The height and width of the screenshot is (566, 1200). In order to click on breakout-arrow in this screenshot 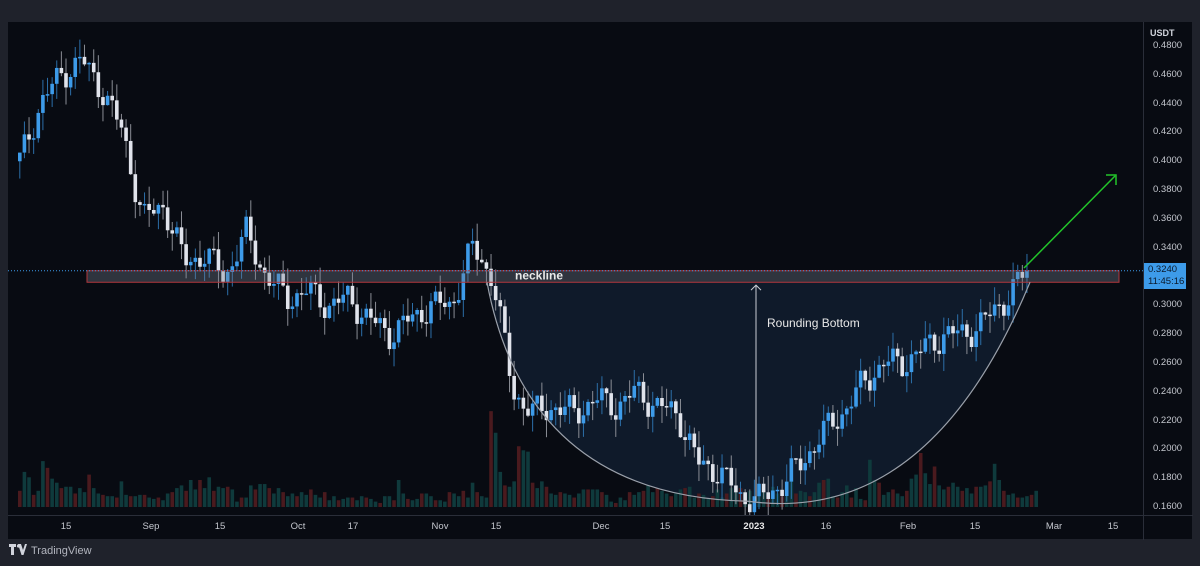, I will do `click(1069, 222)`.